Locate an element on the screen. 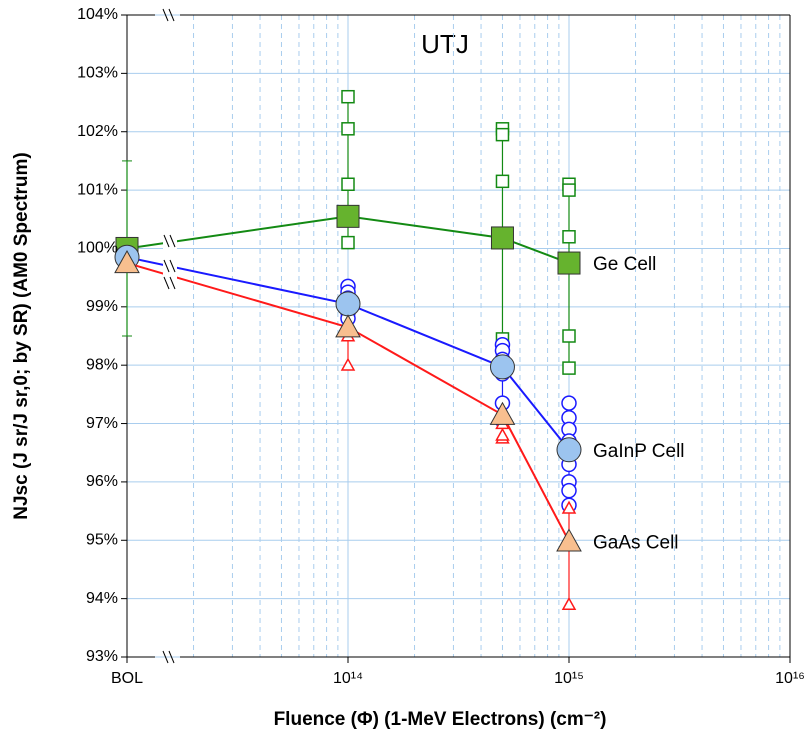  y-tick-label: 100% is located at coordinates (97, 248).